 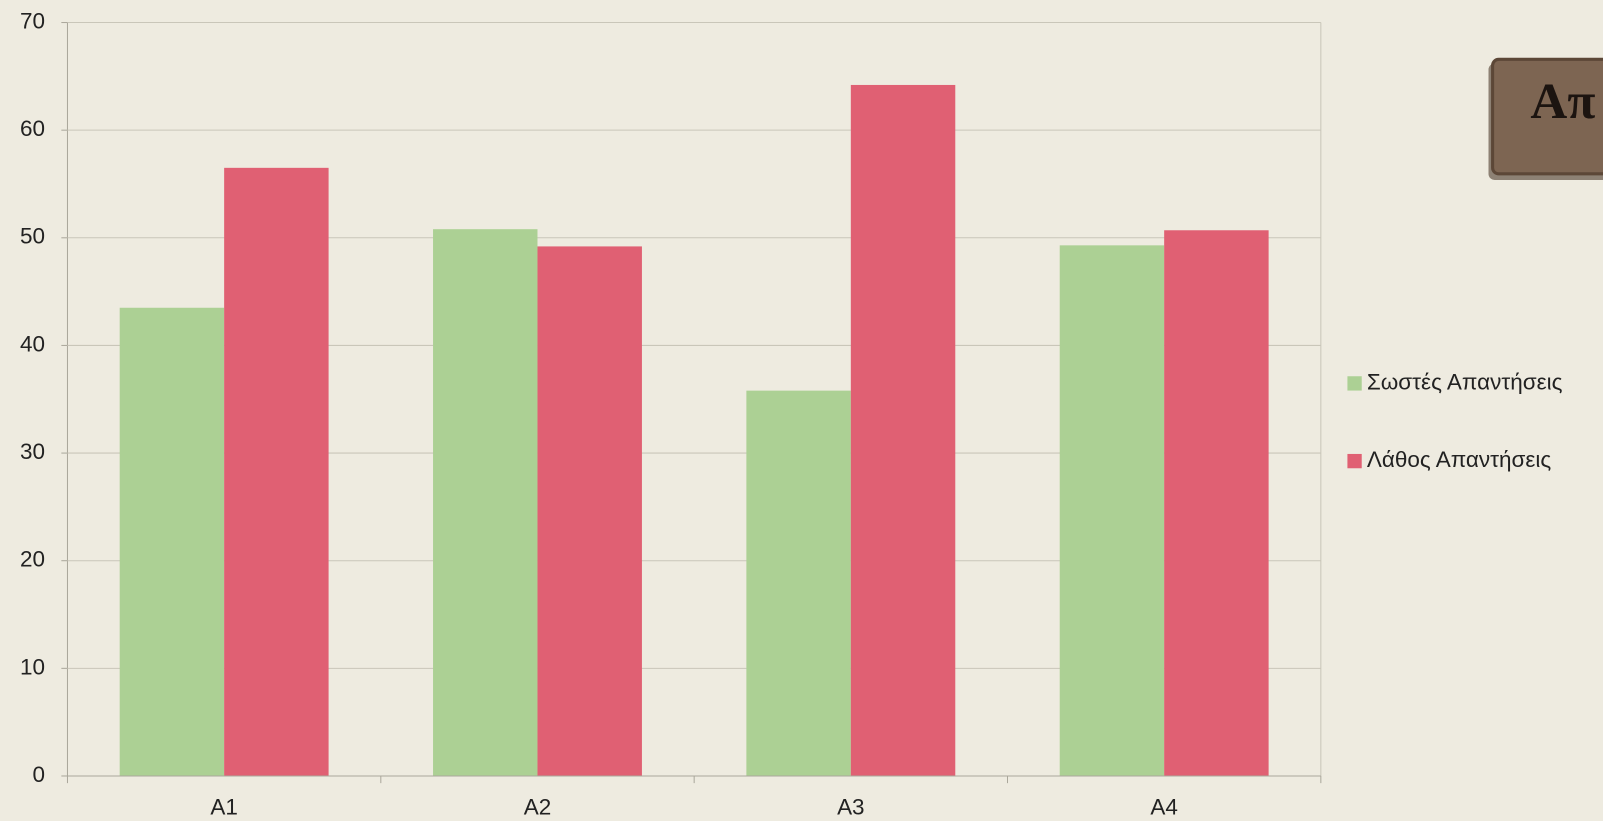 I want to click on y-tick-label: 50, so click(x=32, y=236).